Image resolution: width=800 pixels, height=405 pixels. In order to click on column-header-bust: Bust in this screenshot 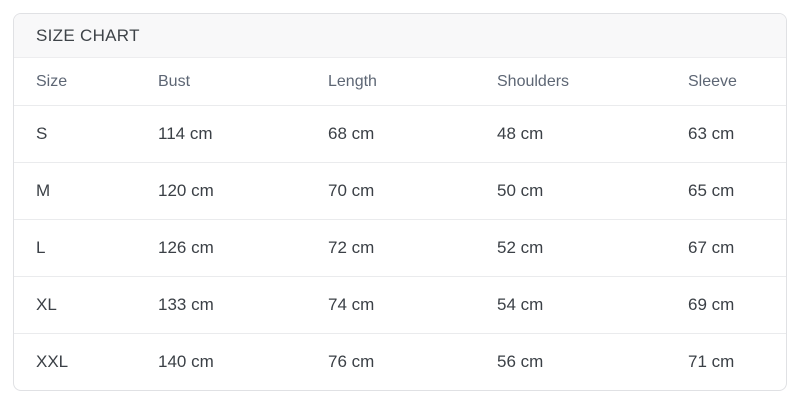, I will do `click(174, 81)`.